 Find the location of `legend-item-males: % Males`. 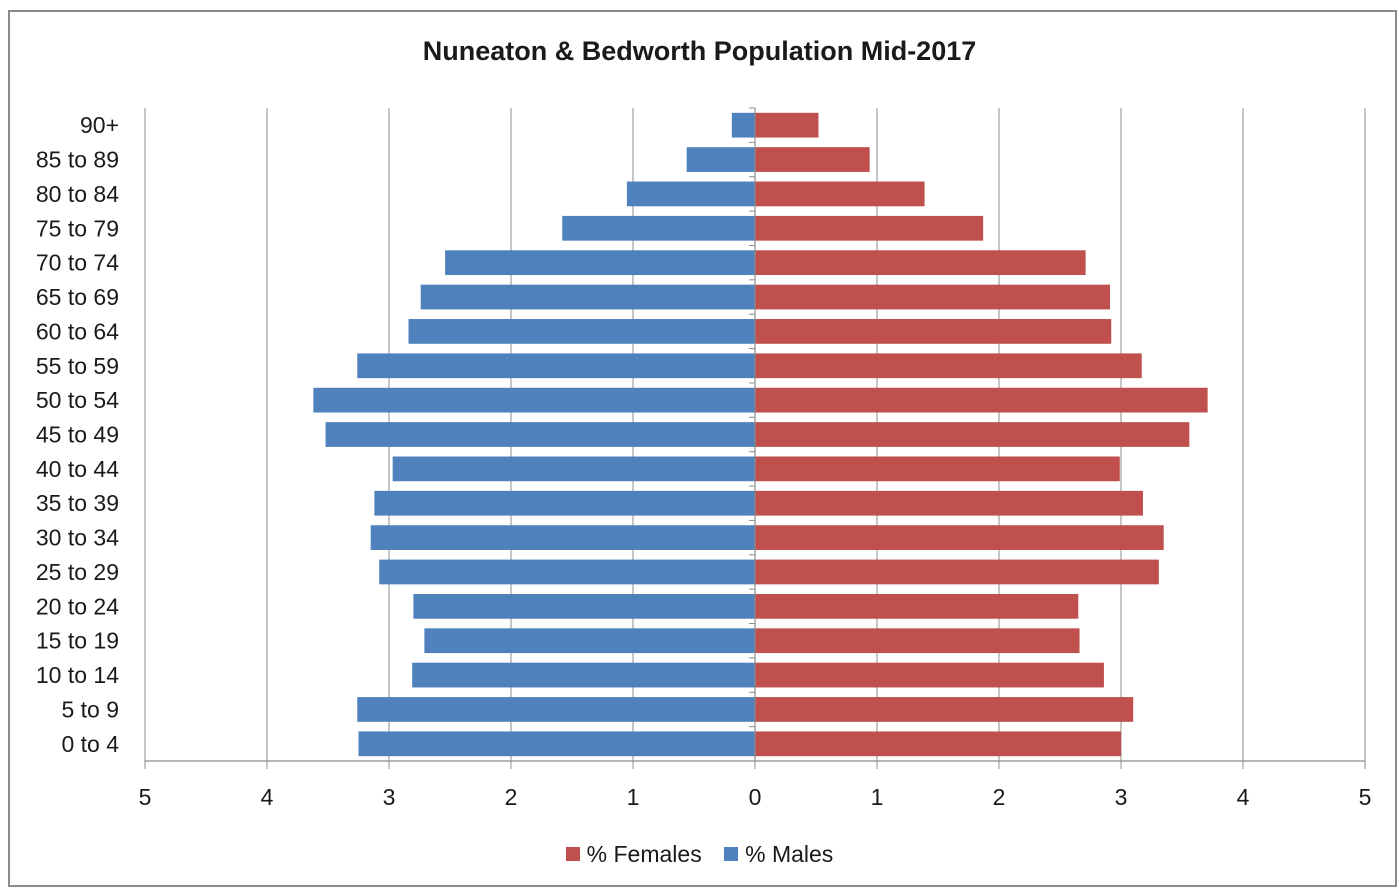

legend-item-males: % Males is located at coordinates (778, 854).